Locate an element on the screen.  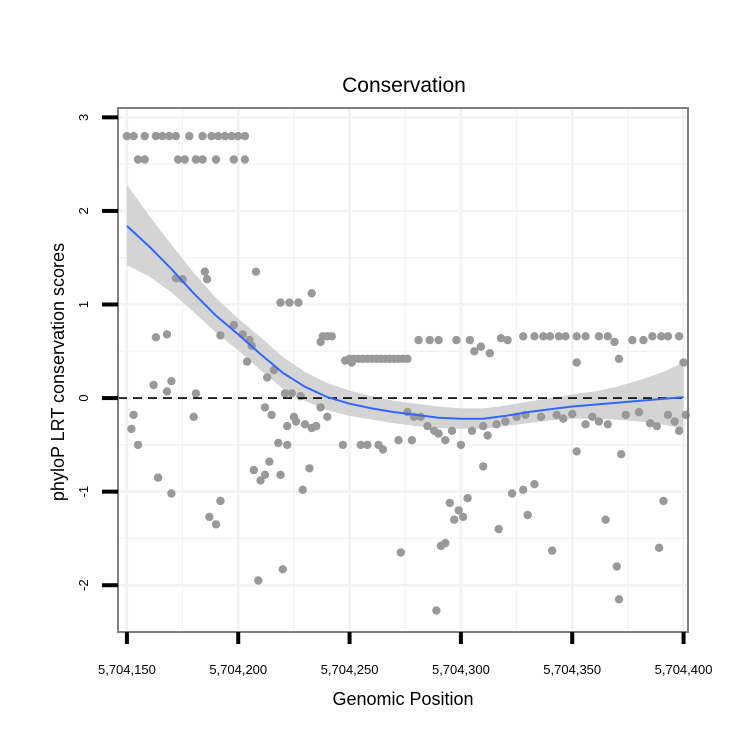
y-tick-label: 0 is located at coordinates (83, 397).